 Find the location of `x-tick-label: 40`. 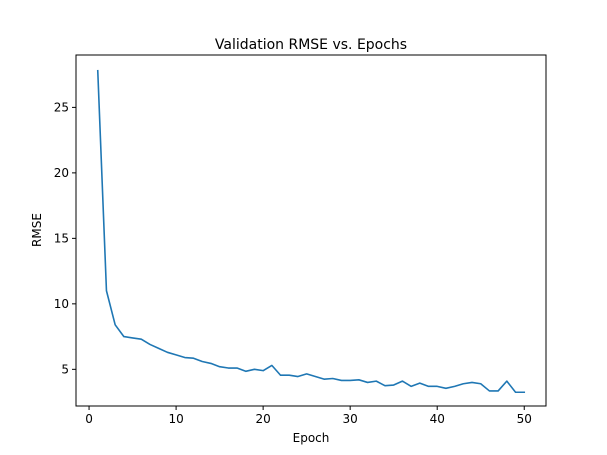

x-tick-label: 40 is located at coordinates (437, 419).